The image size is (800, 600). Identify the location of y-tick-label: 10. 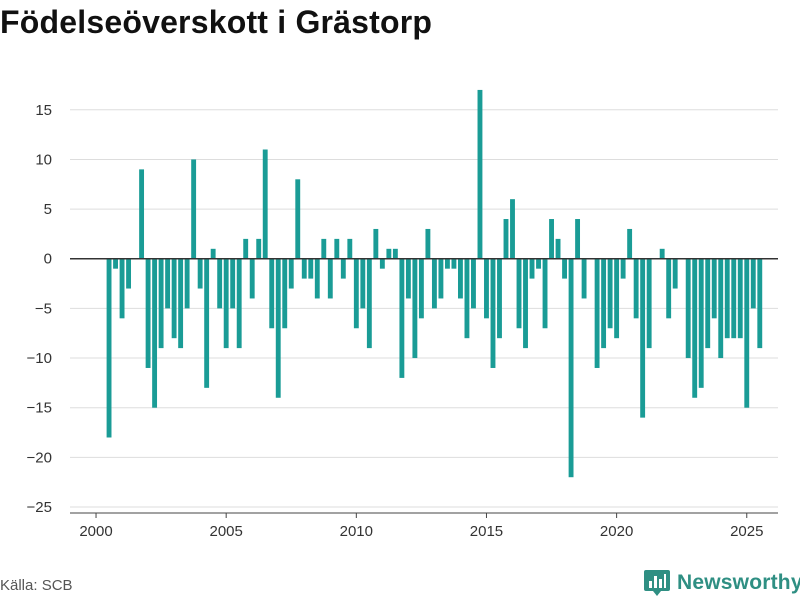
(43, 159).